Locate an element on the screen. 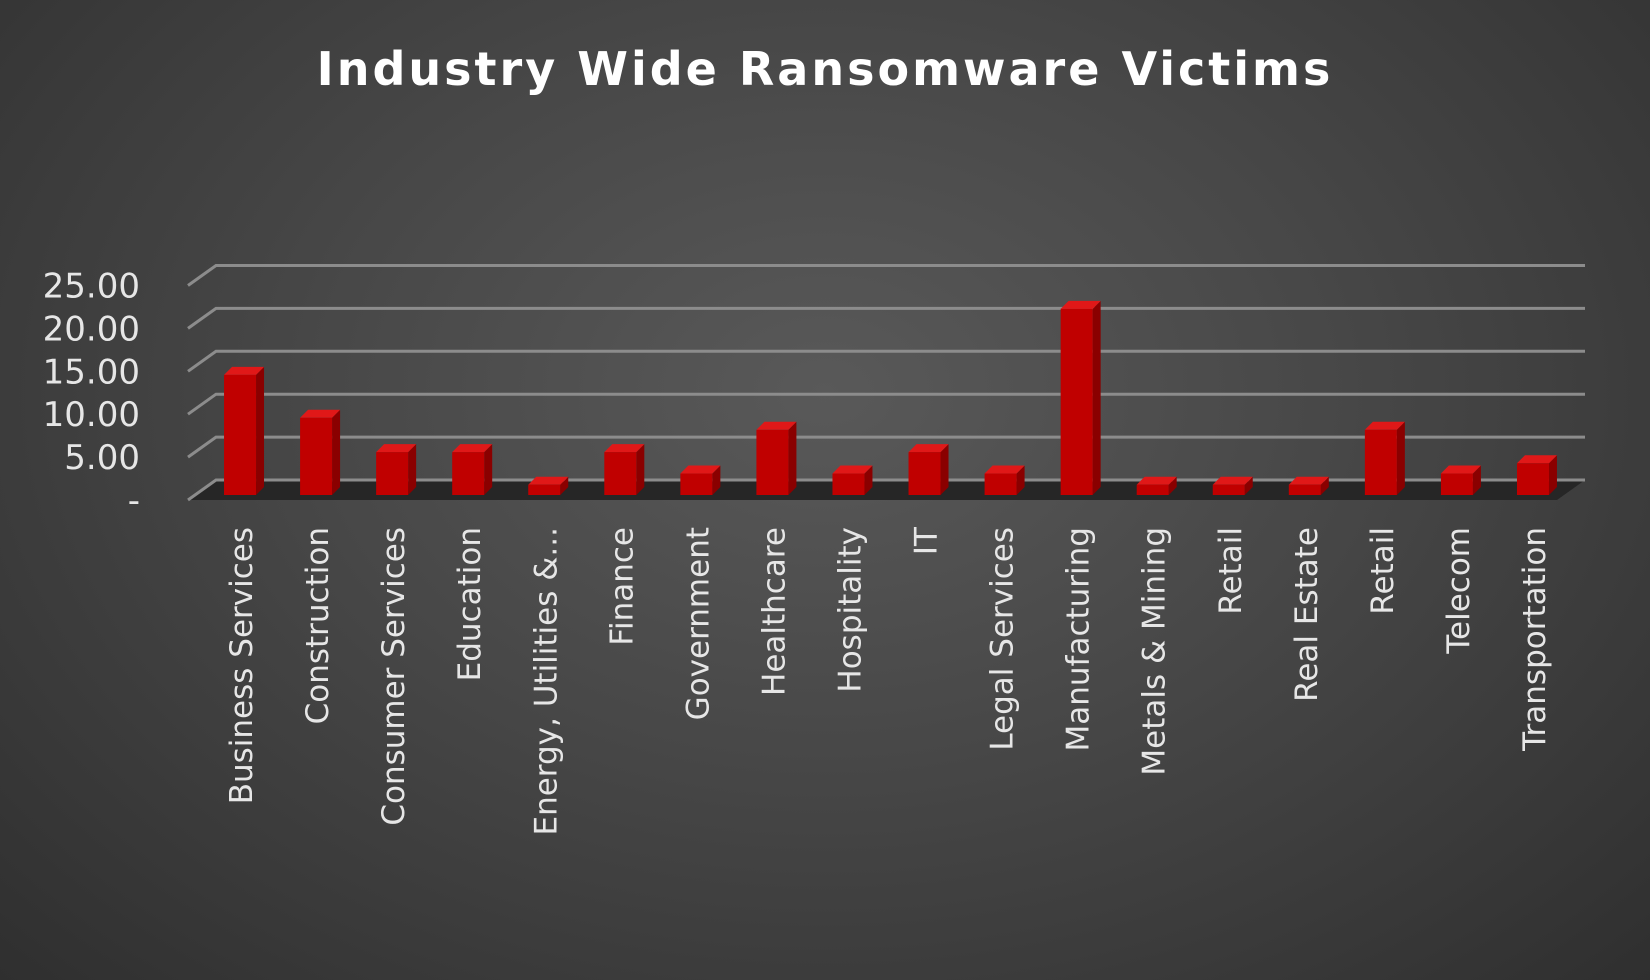  x-tick-label: Hospitality is located at coordinates (850, 610).